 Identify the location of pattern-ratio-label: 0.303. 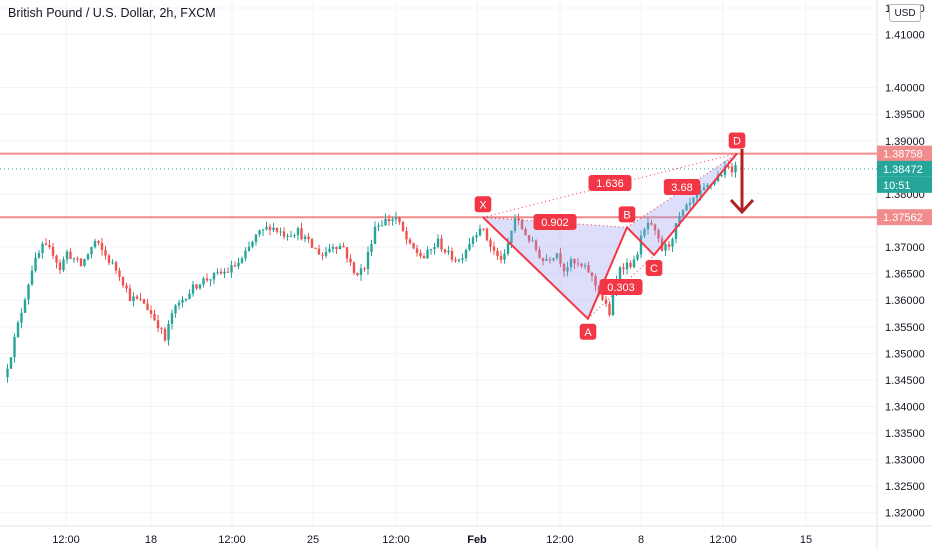
(621, 287).